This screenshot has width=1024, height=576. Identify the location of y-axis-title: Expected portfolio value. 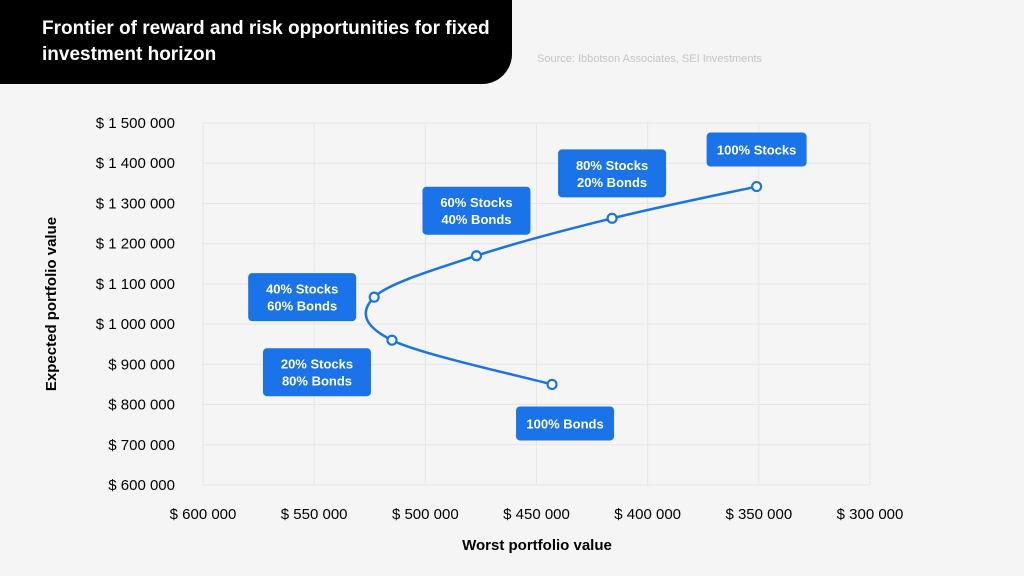
(51, 304).